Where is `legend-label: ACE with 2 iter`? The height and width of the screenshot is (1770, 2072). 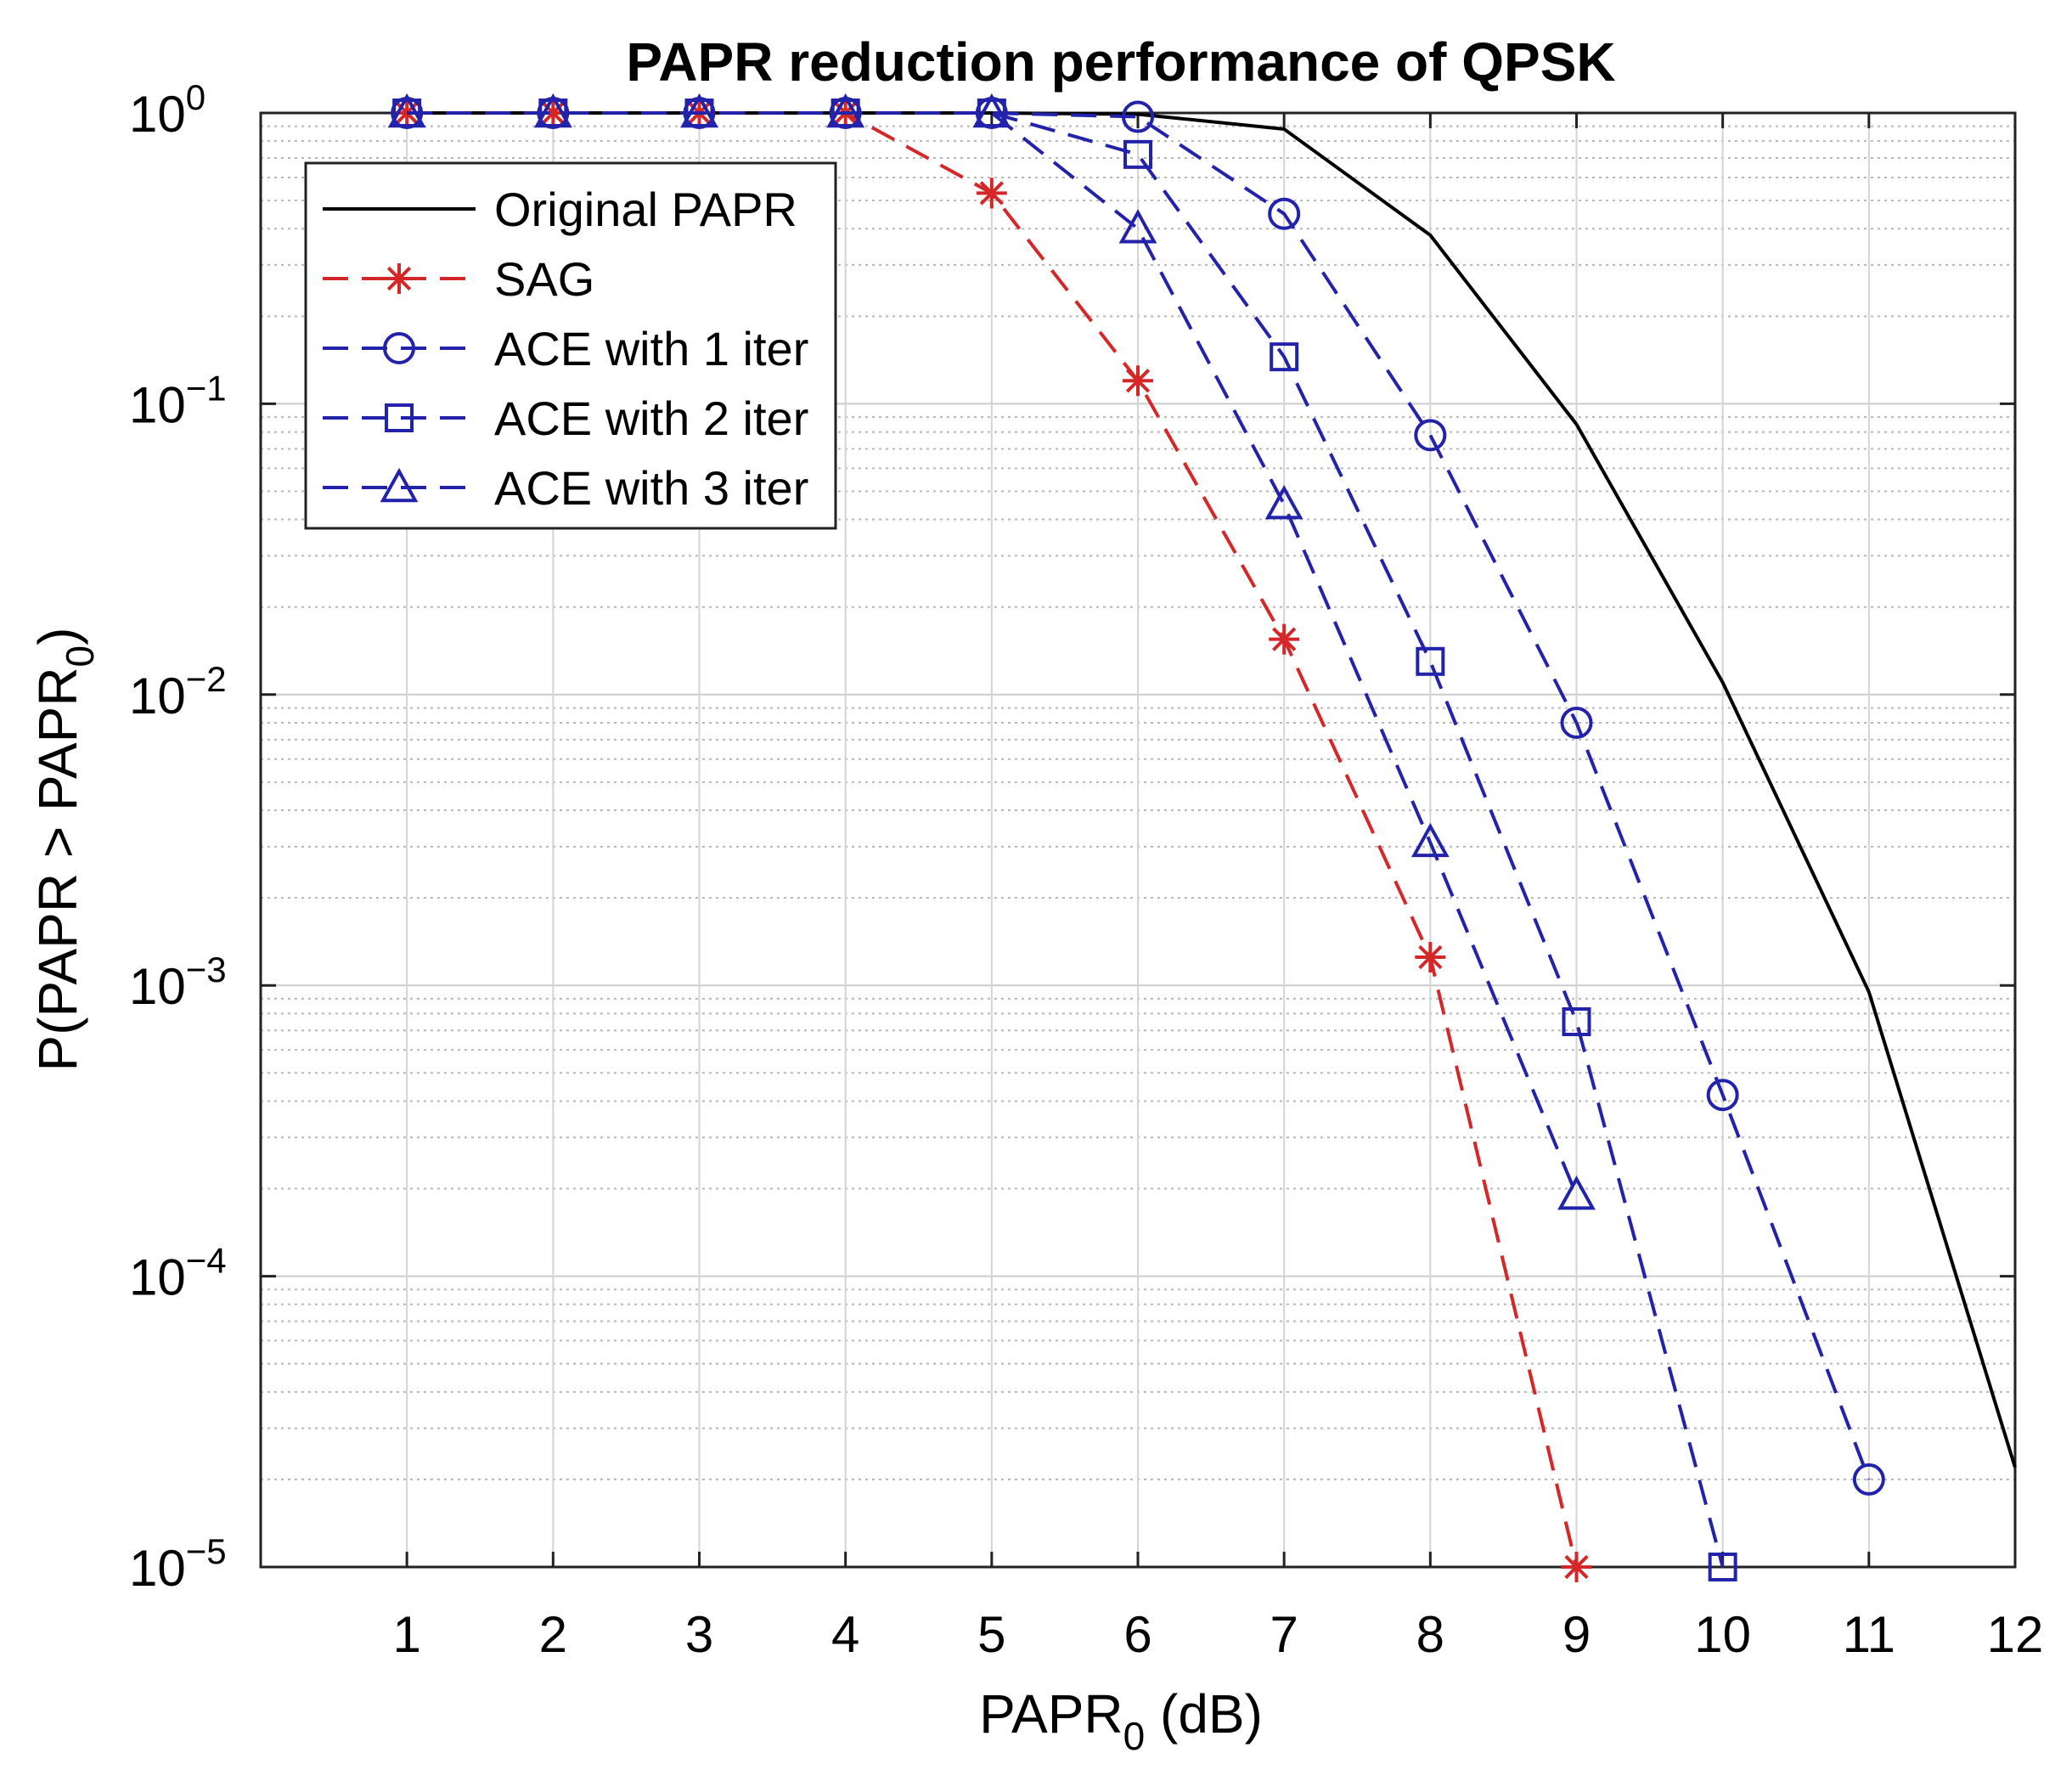
legend-label: ACE with 2 iter is located at coordinates (651, 418).